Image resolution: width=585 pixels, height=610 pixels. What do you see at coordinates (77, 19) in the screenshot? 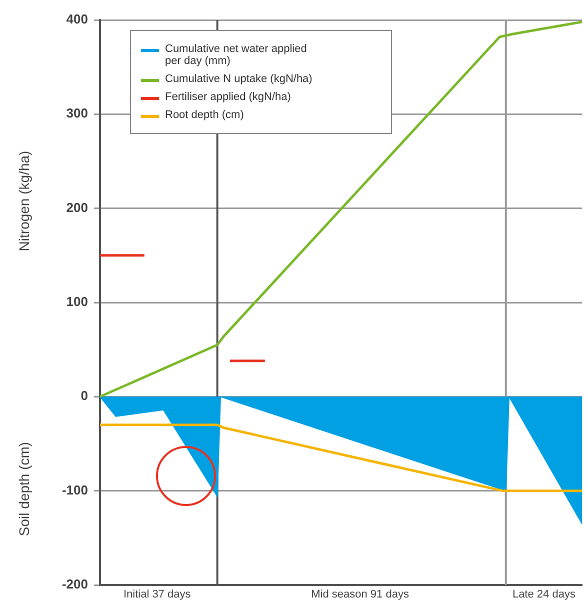
I see `y-tick-label: 400` at bounding box center [77, 19].